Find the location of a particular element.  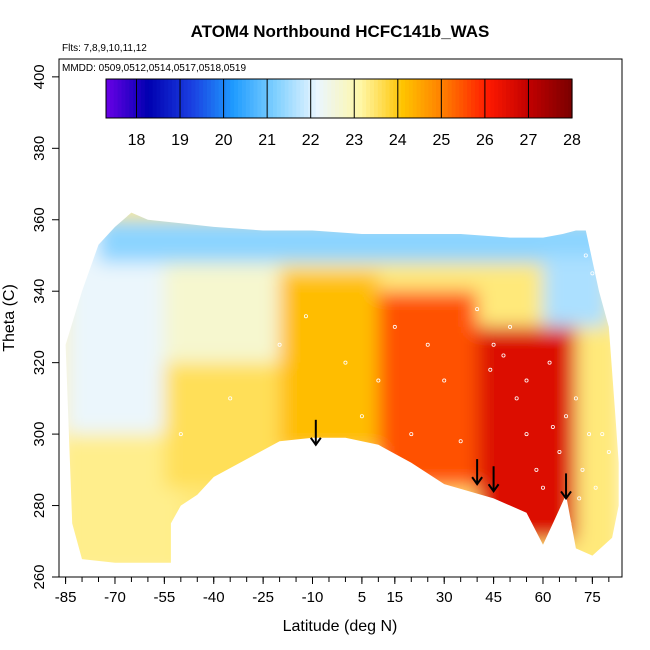

x-tick-label: 45 is located at coordinates (493, 597).